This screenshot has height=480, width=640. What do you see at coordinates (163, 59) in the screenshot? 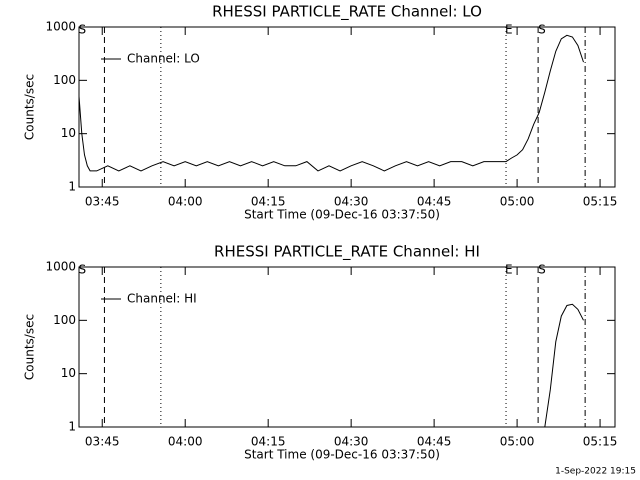
I see `legend-label: Channel: LO` at bounding box center [163, 59].